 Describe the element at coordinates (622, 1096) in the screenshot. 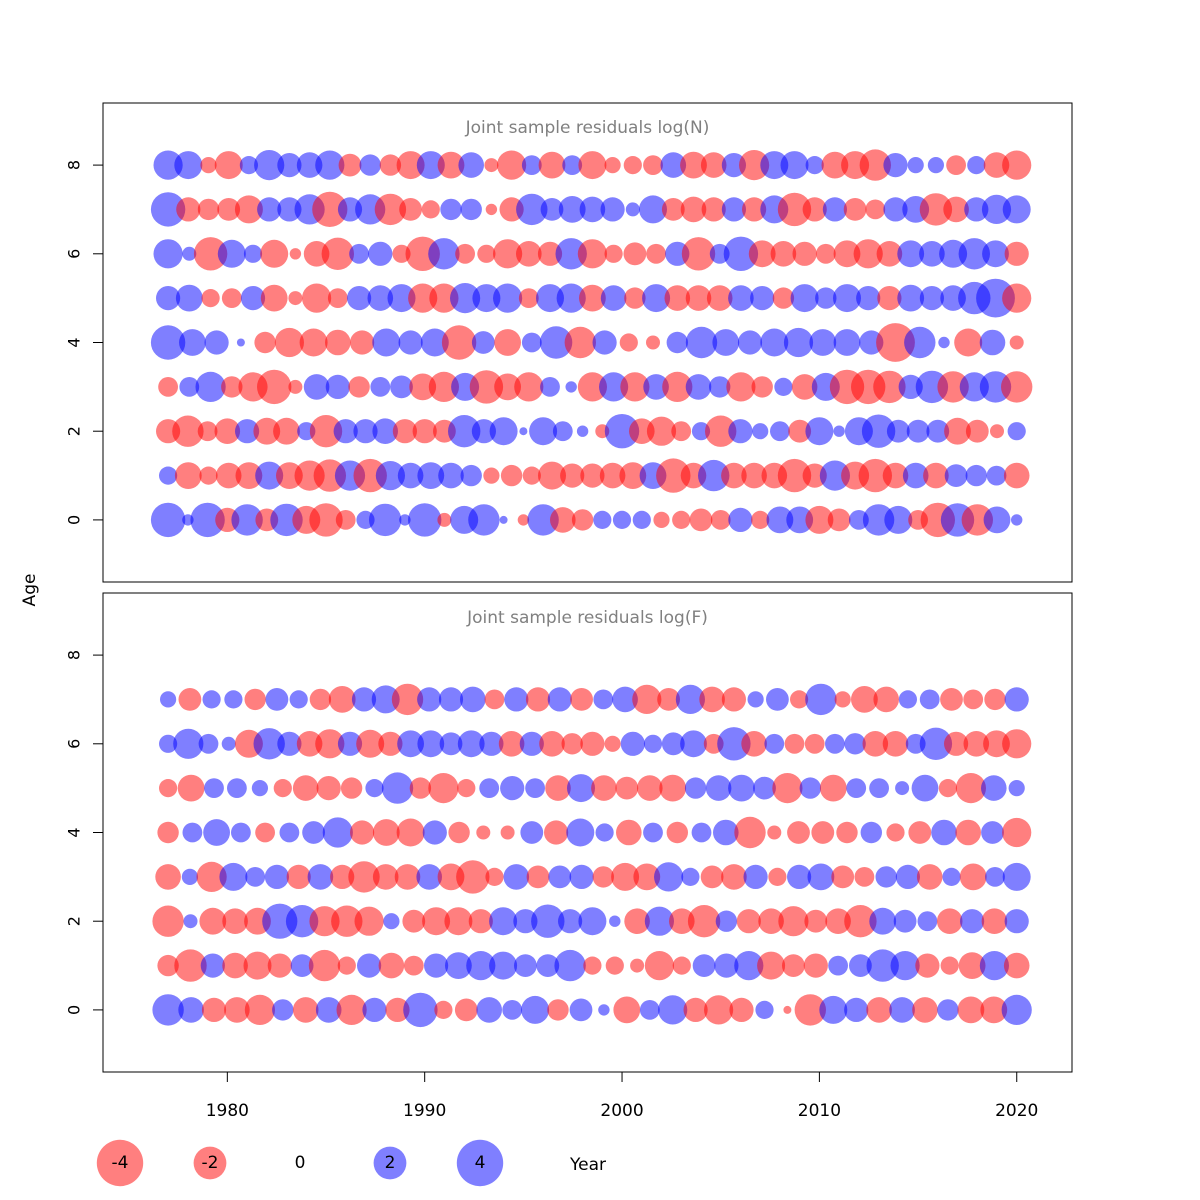

I see `x-axis: 1980 1990 2000 2010 2020` at that location.